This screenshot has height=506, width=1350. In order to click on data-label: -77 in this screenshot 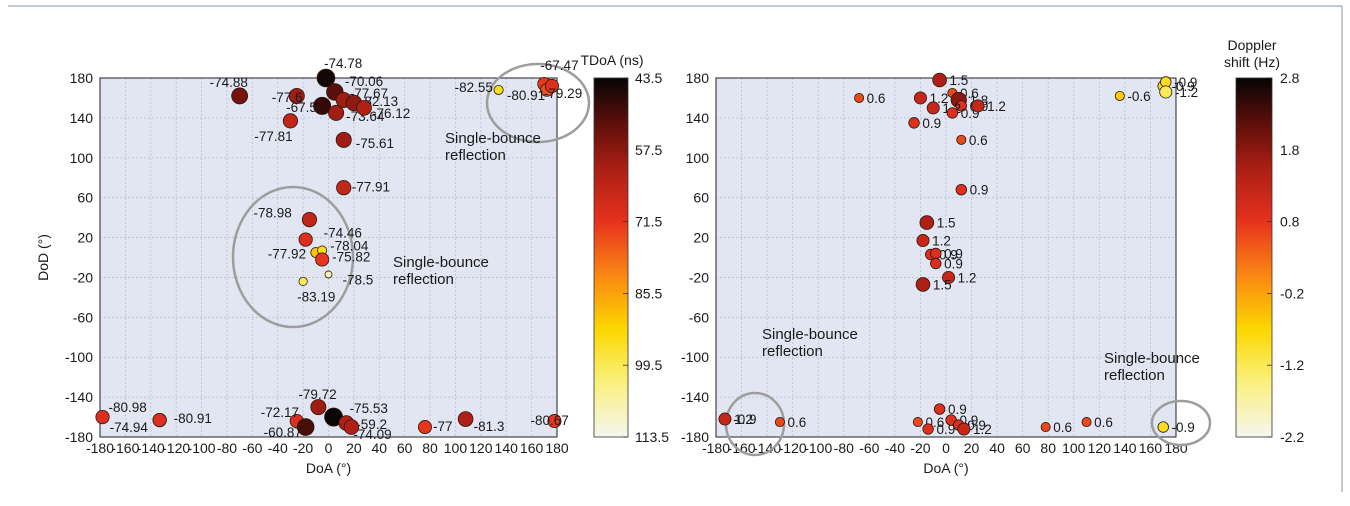, I will do `click(443, 426)`.